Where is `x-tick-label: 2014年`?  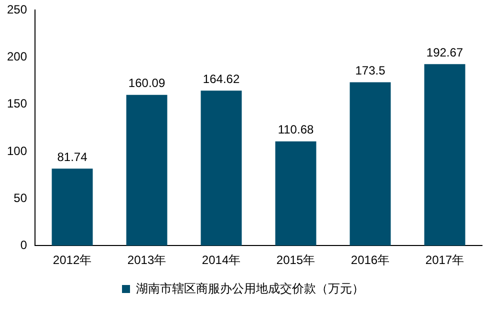 x-tick-label: 2014年 is located at coordinates (221, 260).